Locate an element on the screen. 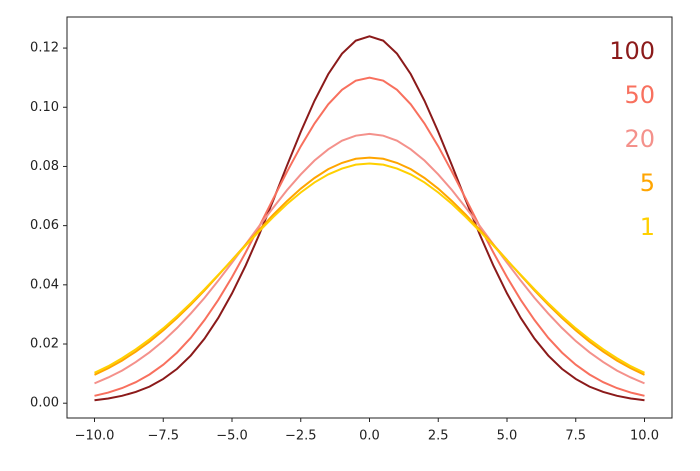  y-tick-label: 0.02 is located at coordinates (44, 344).